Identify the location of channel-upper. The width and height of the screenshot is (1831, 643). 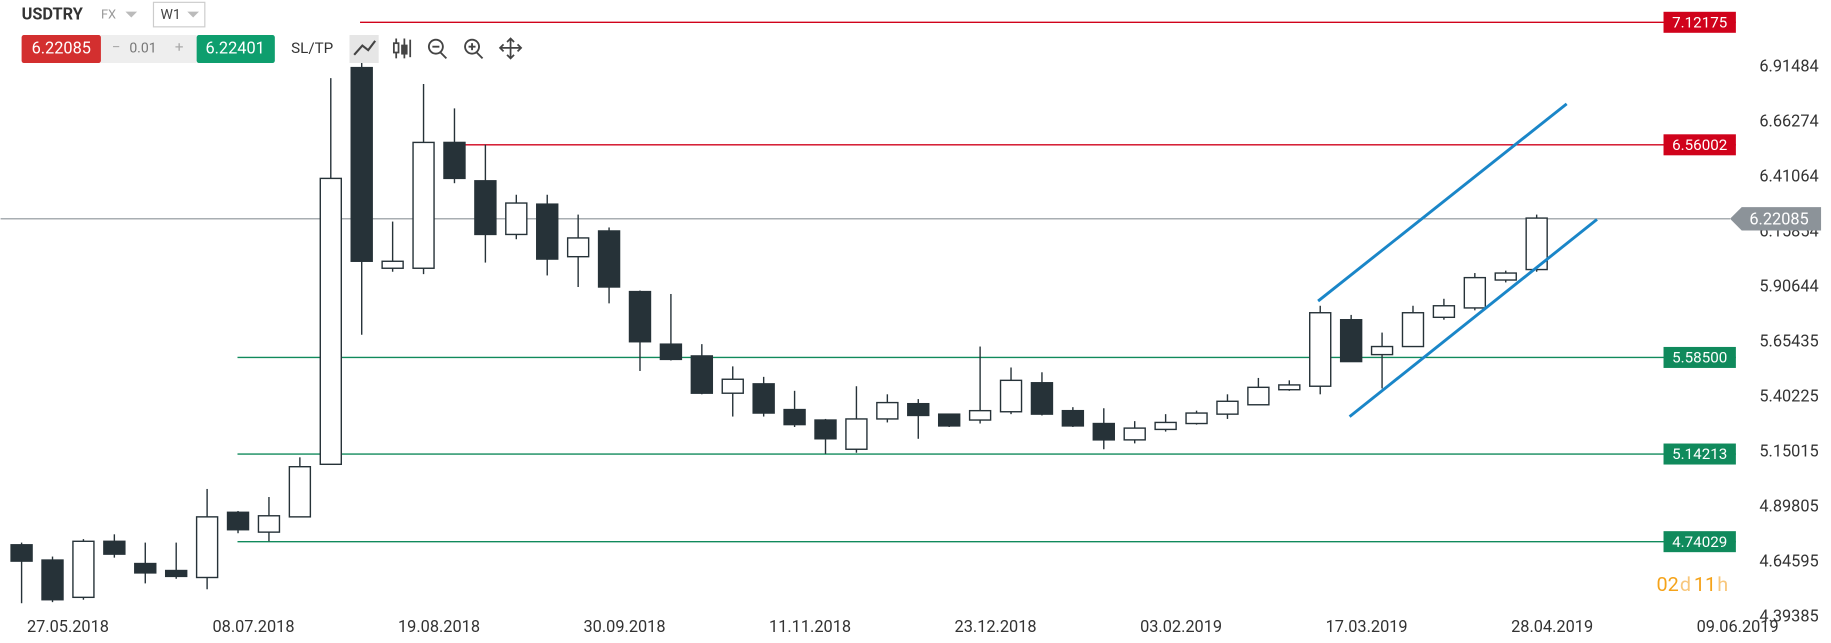
(1442, 202).